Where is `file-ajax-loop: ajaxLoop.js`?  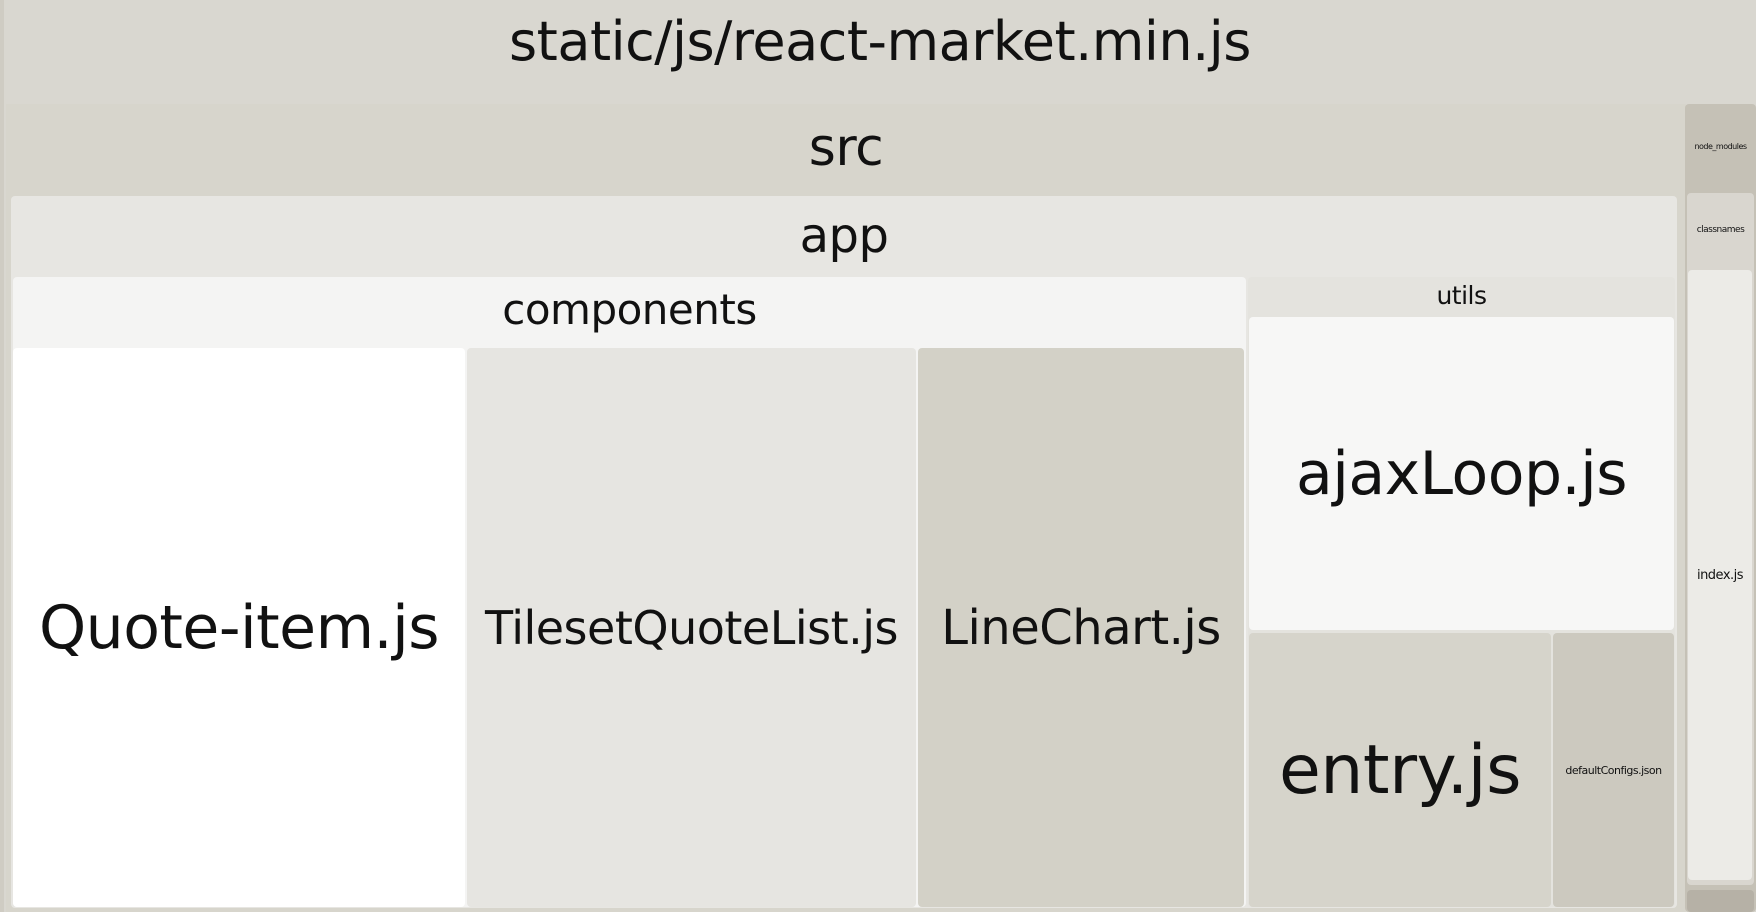 file-ajax-loop: ajaxLoop.js is located at coordinates (1461, 473).